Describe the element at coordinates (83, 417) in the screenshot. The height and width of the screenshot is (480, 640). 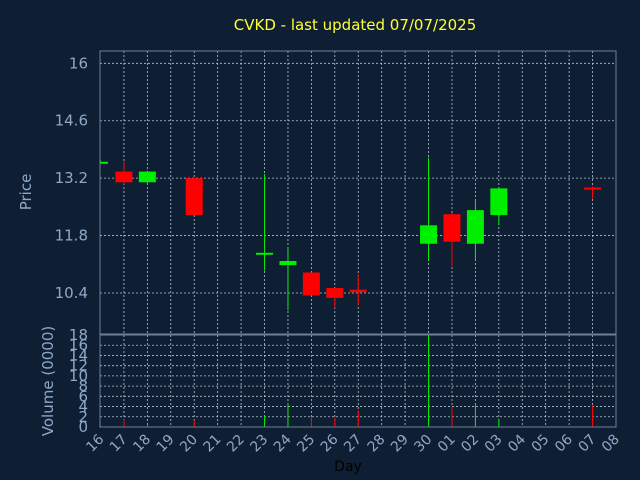
I see `volume-tick-label: 2` at that location.